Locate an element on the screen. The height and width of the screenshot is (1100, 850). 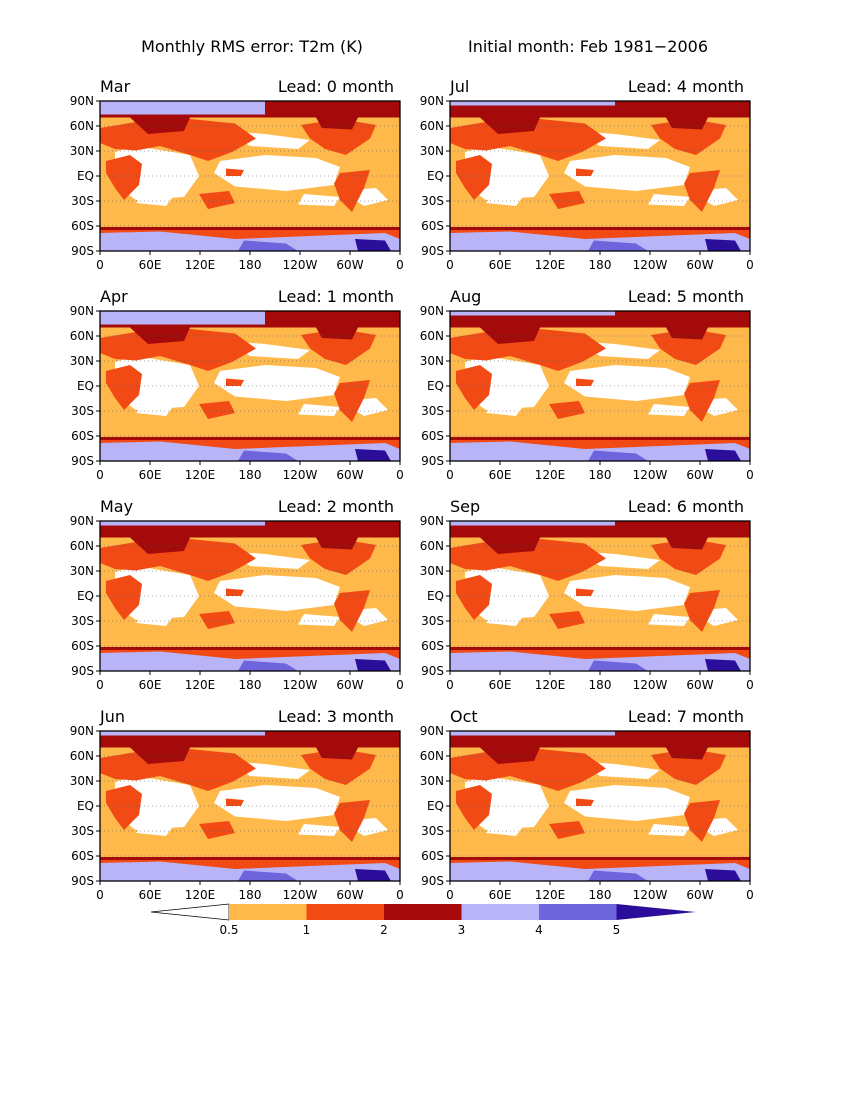
colorbar-label: 1 is located at coordinates (307, 930).